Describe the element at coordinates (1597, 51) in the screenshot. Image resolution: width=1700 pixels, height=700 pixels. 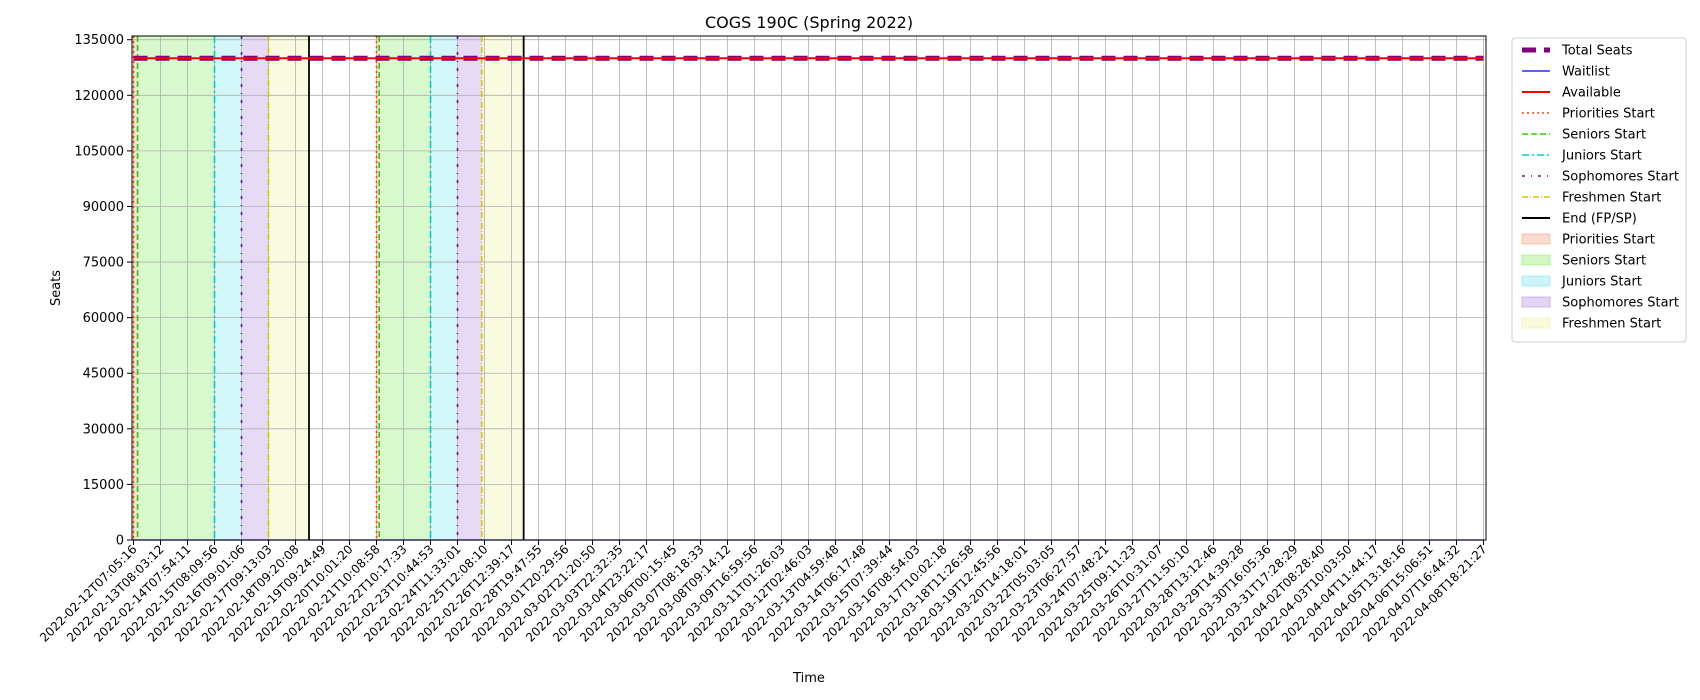
I see `legend-entry-label: Total Seats` at that location.